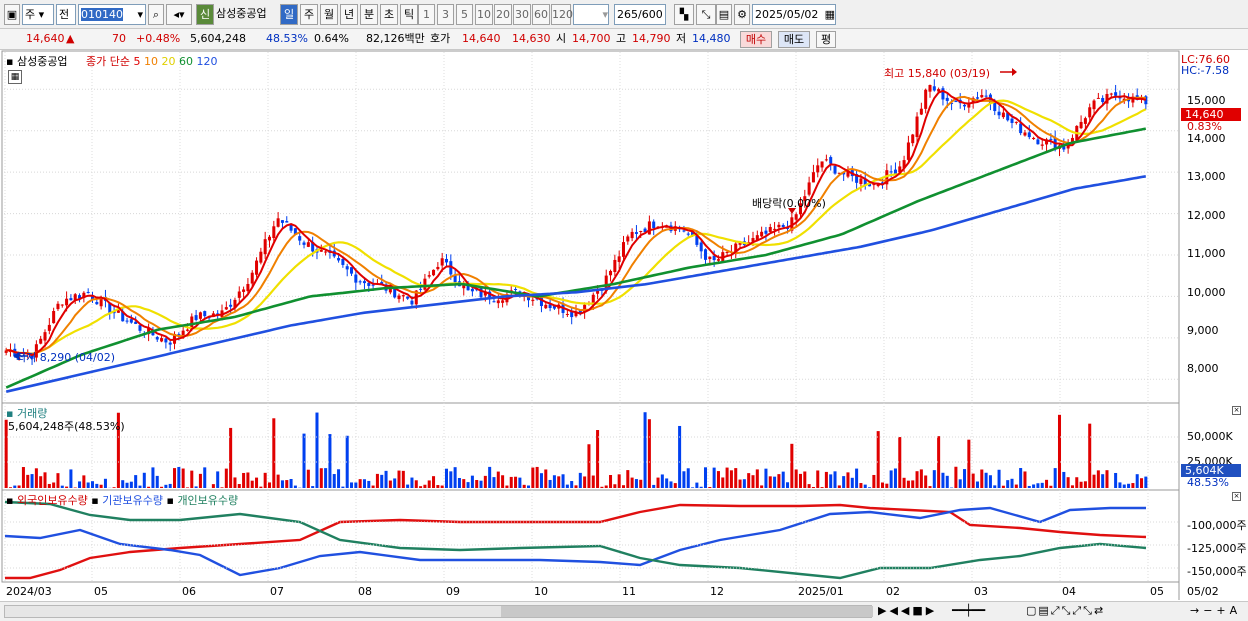 The image size is (1248, 621). I want to click on type-select: 주 ▾, so click(38, 14).